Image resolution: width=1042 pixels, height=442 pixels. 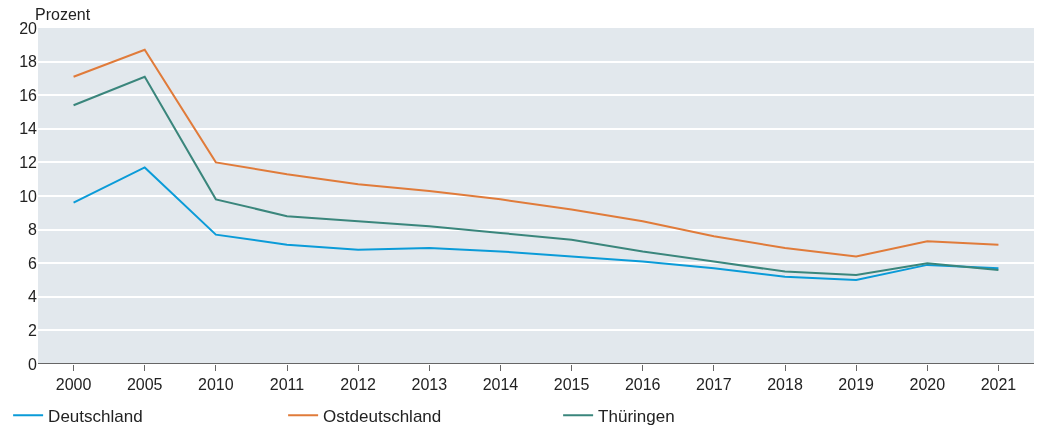 I want to click on y-axis-title: Prozent, so click(x=63, y=14).